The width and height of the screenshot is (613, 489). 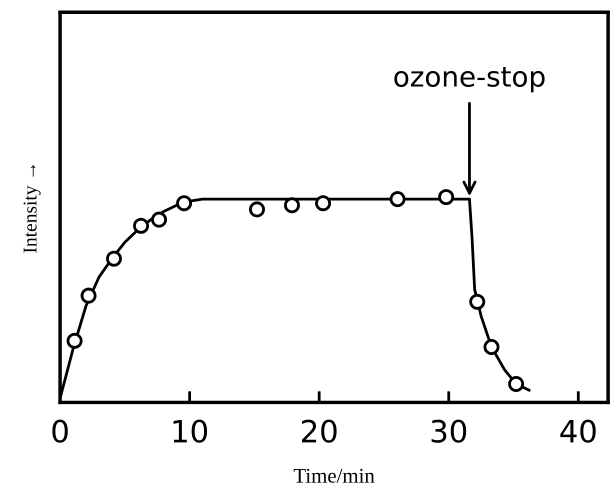 What do you see at coordinates (319, 431) in the screenshot?
I see `x-tick-label: 20` at bounding box center [319, 431].